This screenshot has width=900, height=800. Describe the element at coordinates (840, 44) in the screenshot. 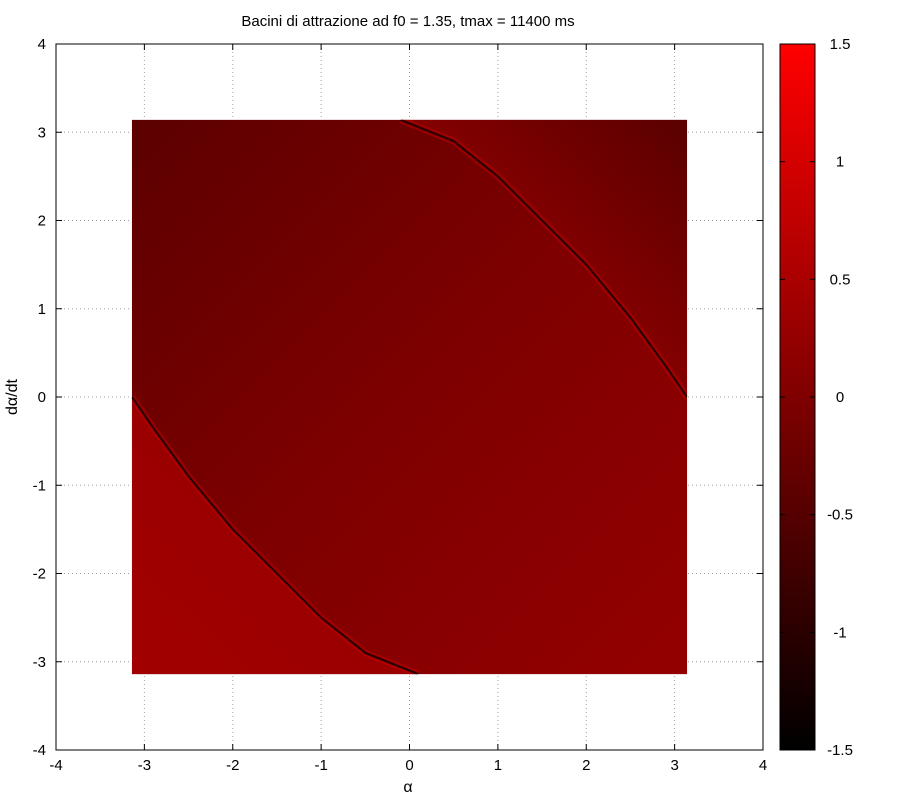

I see `colorbar-tick-label: 1.5` at that location.